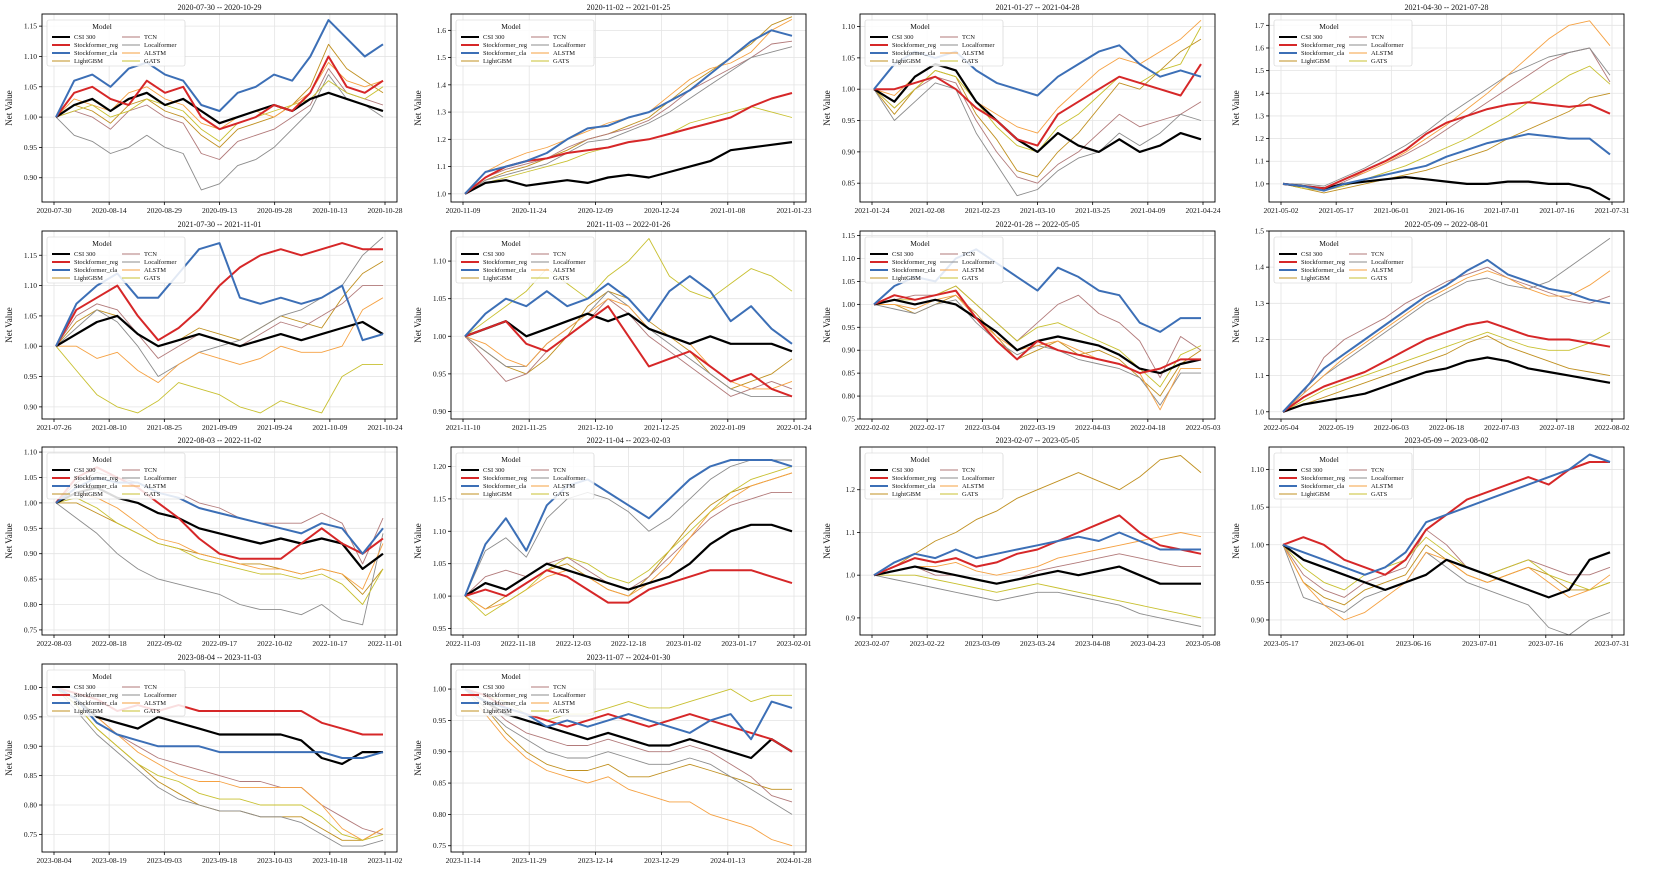  Describe the element at coordinates (1612, 643) in the screenshot. I see `x-tick-label: 2023-07-31` at that location.